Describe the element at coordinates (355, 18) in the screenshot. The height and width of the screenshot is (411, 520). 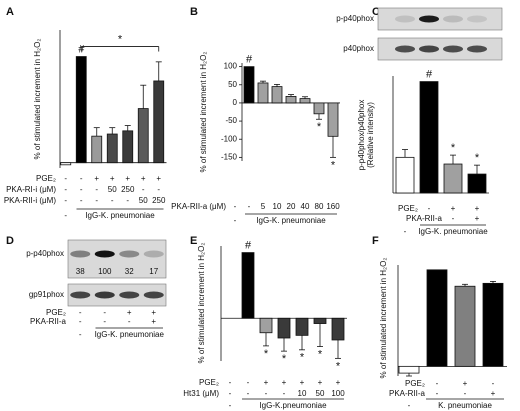
I see `blot-row-label: p-p40phox` at that location.